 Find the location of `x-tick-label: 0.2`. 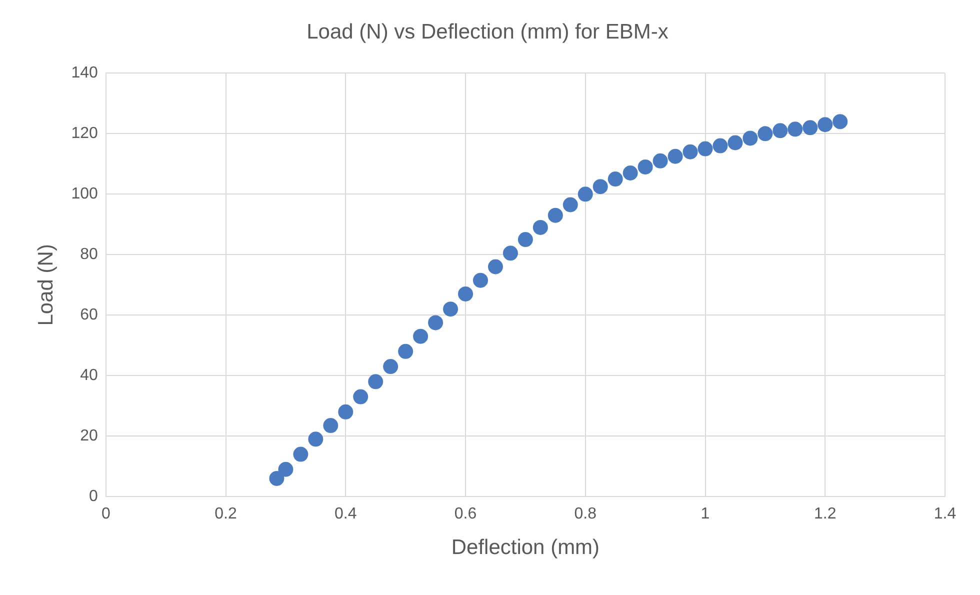

x-tick-label: 0.2 is located at coordinates (225, 514).